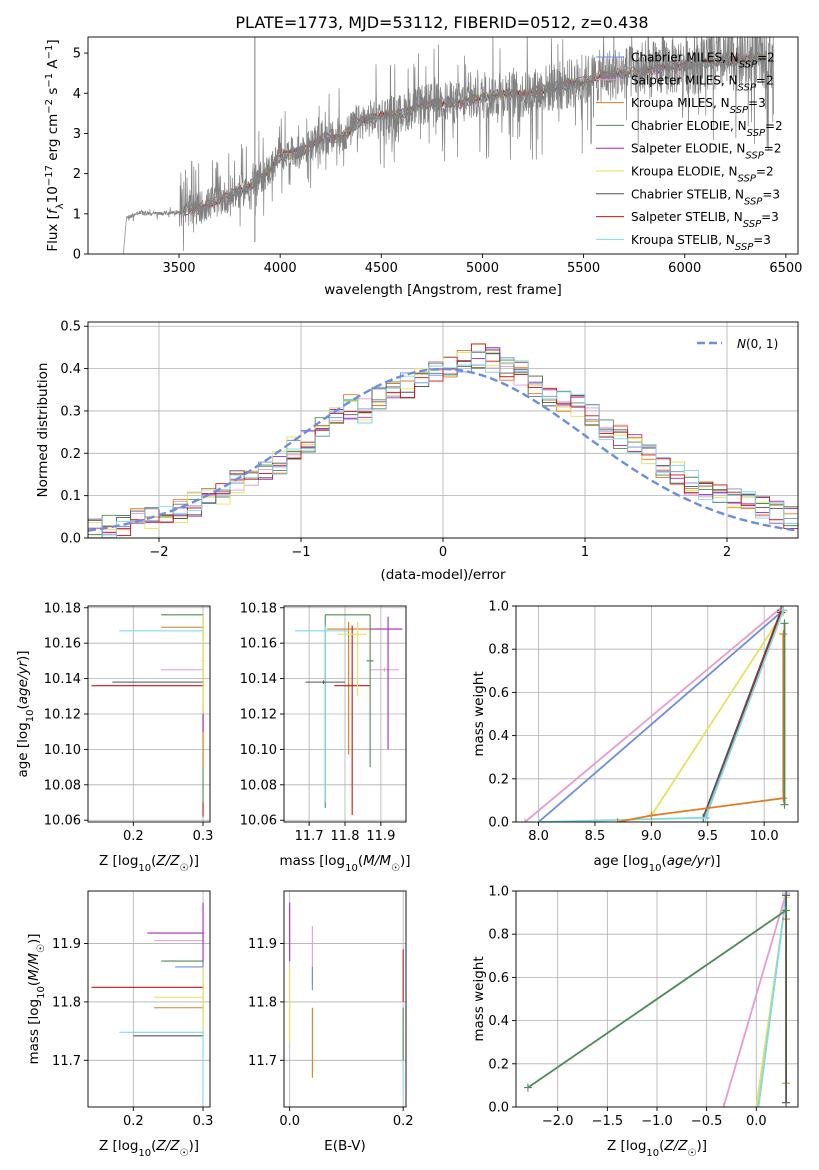  Describe the element at coordinates (757, 344) in the screenshot. I see `legend-label: N(0, 1)` at that location.